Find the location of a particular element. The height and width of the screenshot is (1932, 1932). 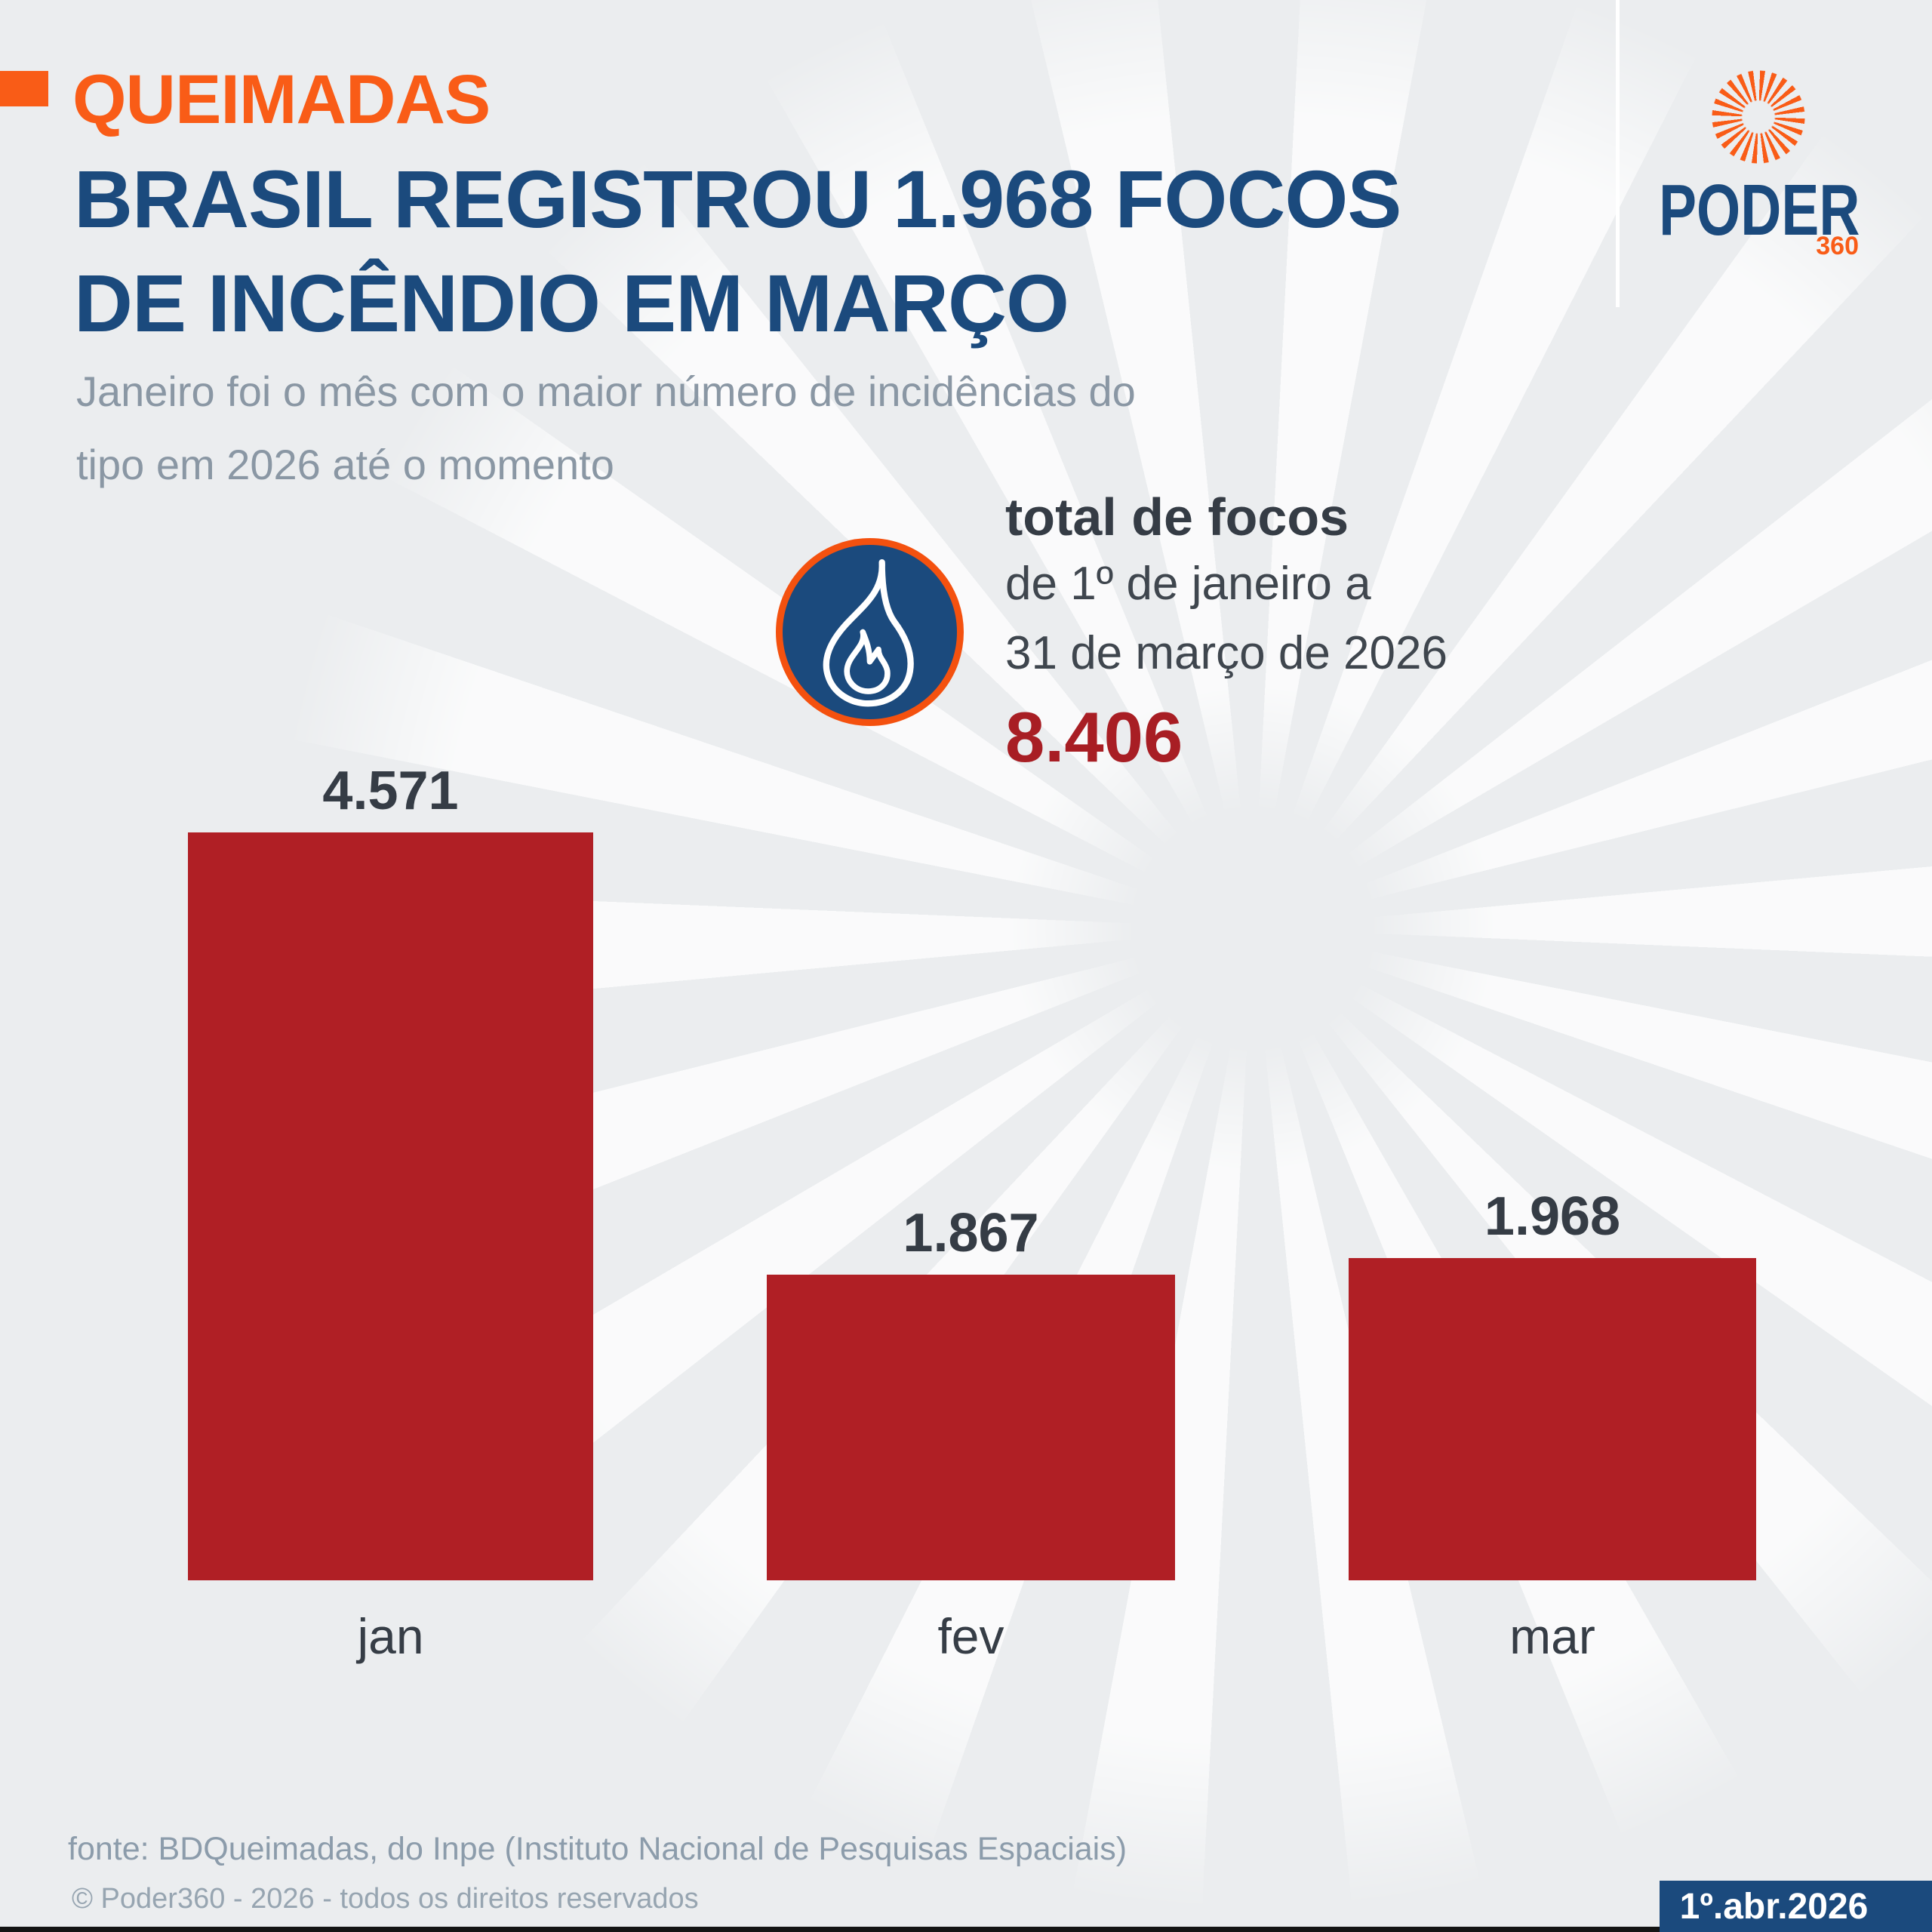

kicker-label: QUEIMADAS is located at coordinates (281, 99).